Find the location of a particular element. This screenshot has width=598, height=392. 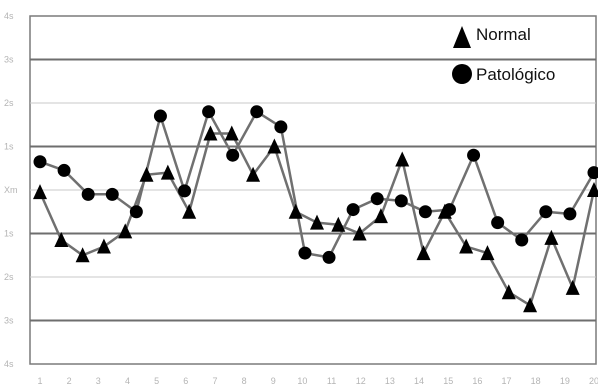

x-tick-label: 9 is located at coordinates (273, 381).